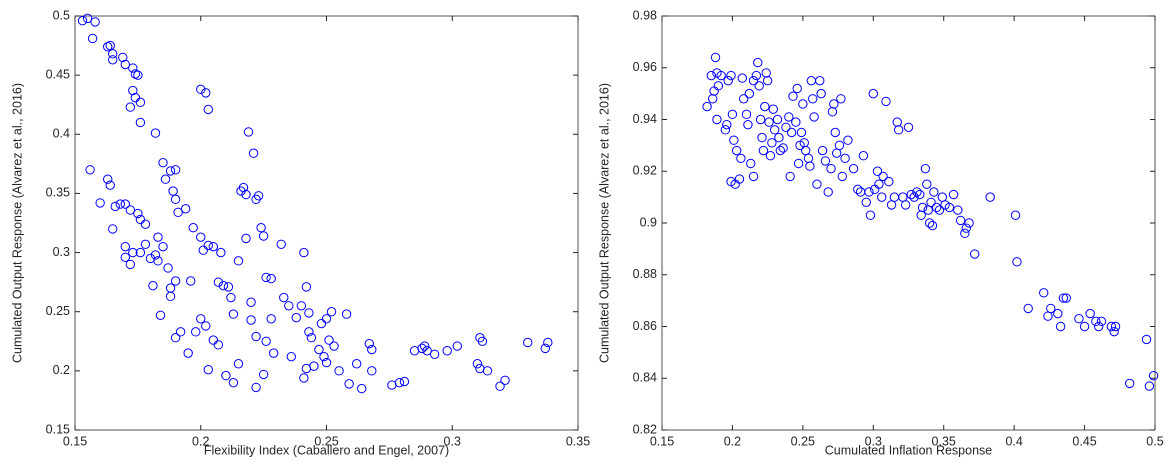 This screenshot has height=464, width=1169. What do you see at coordinates (803, 441) in the screenshot?
I see `x-tick-label: 0.25` at bounding box center [803, 441].